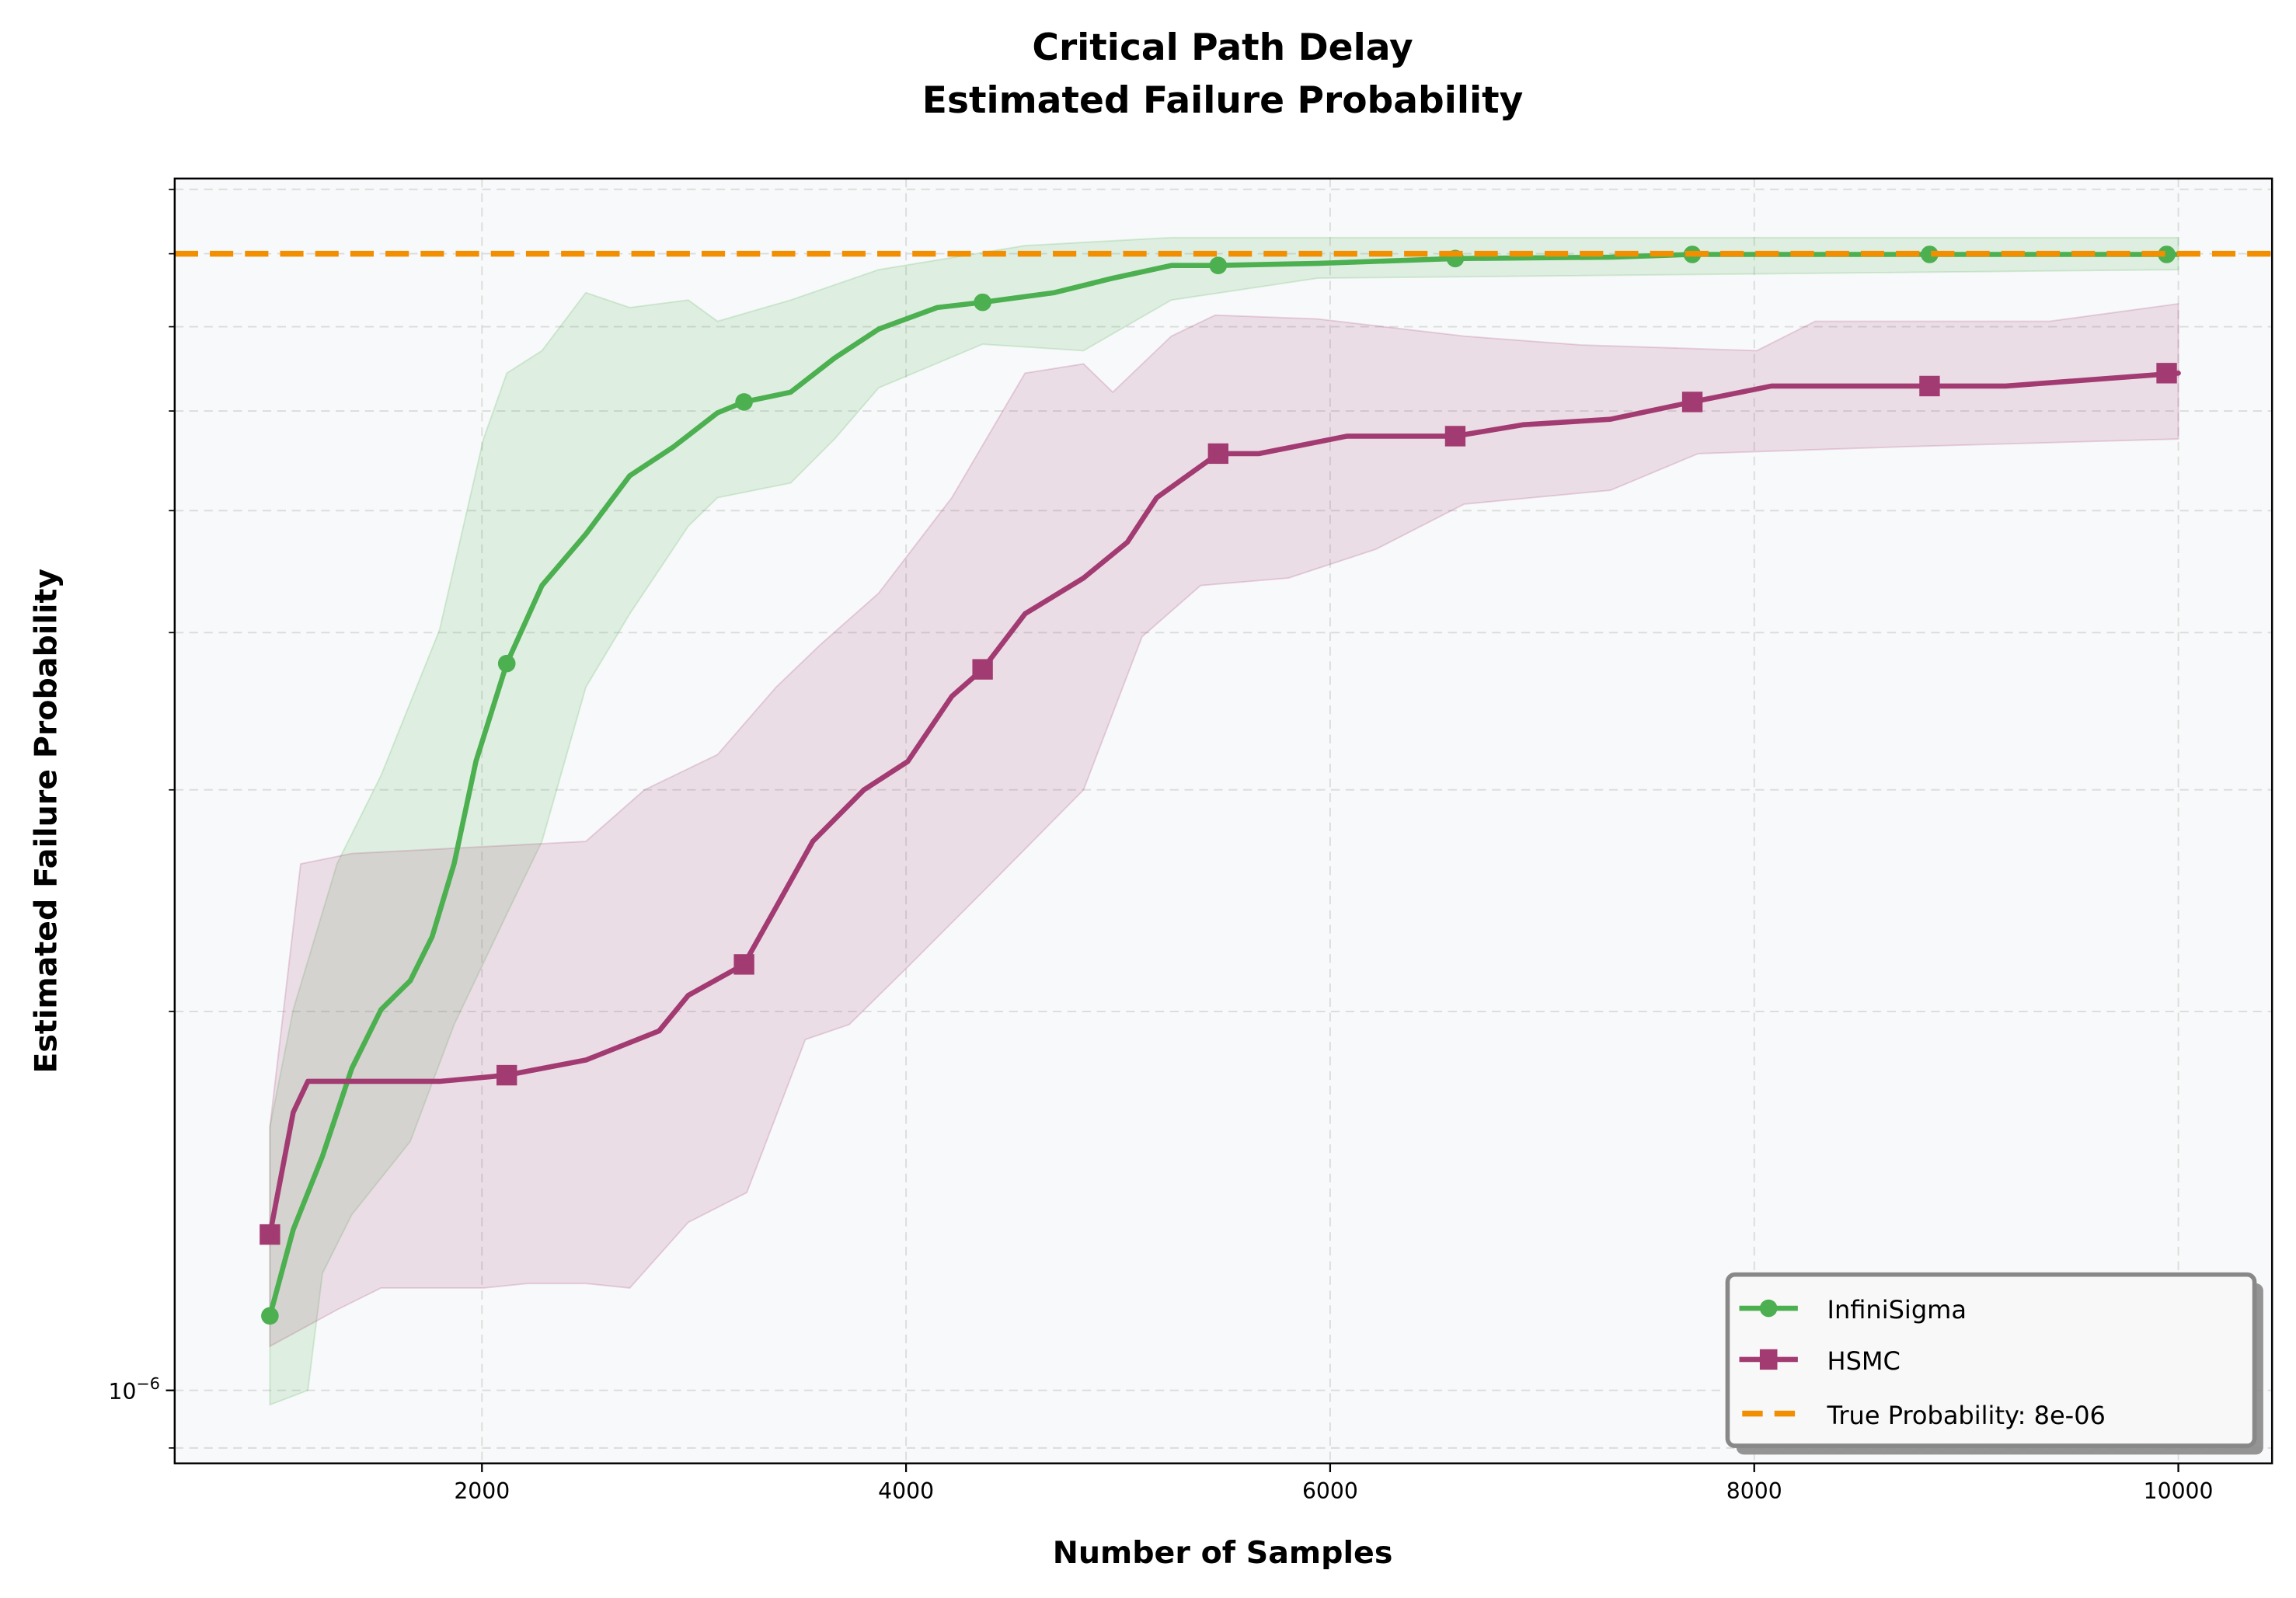  I want to click on y-tick-label: 10−6, so click(135, 1389).